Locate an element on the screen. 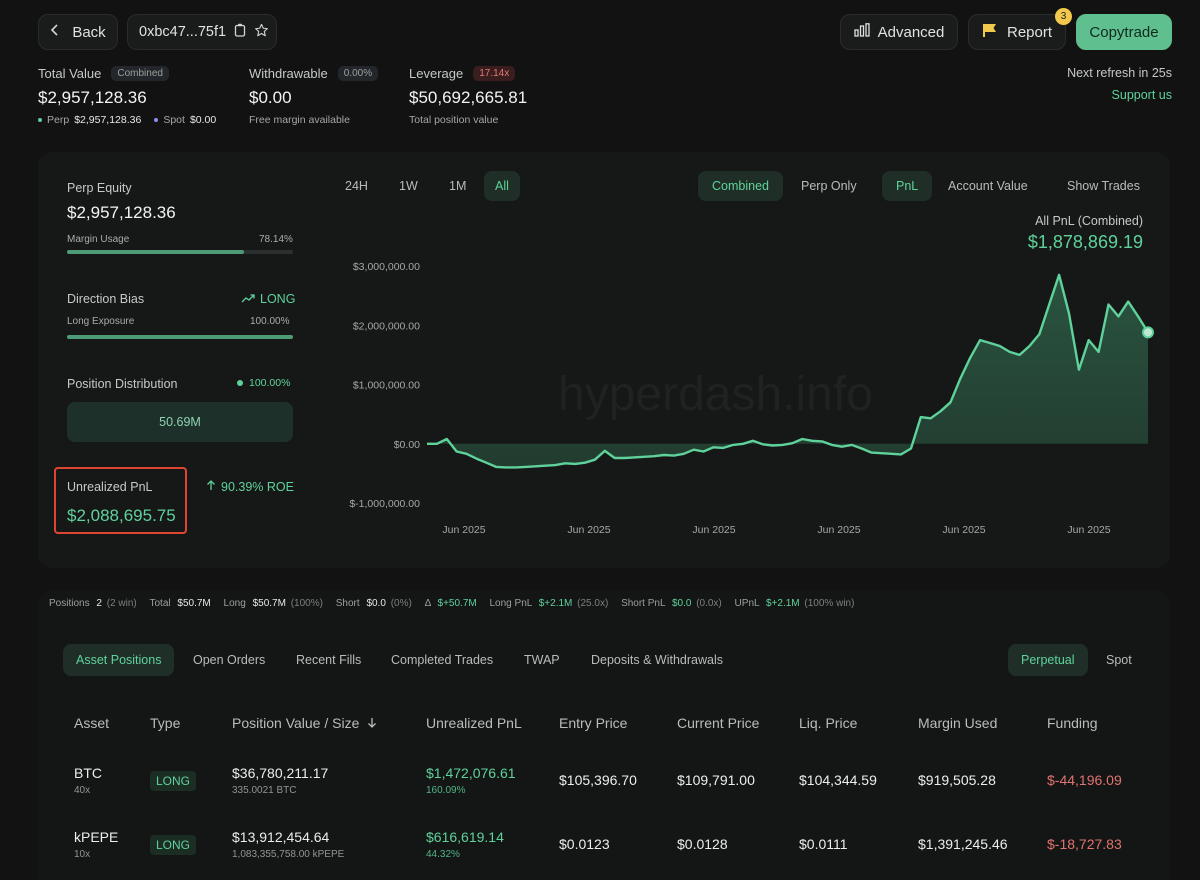 This screenshot has height=880, width=1200. summary-long-pnl-value: $+2.1M is located at coordinates (555, 603).